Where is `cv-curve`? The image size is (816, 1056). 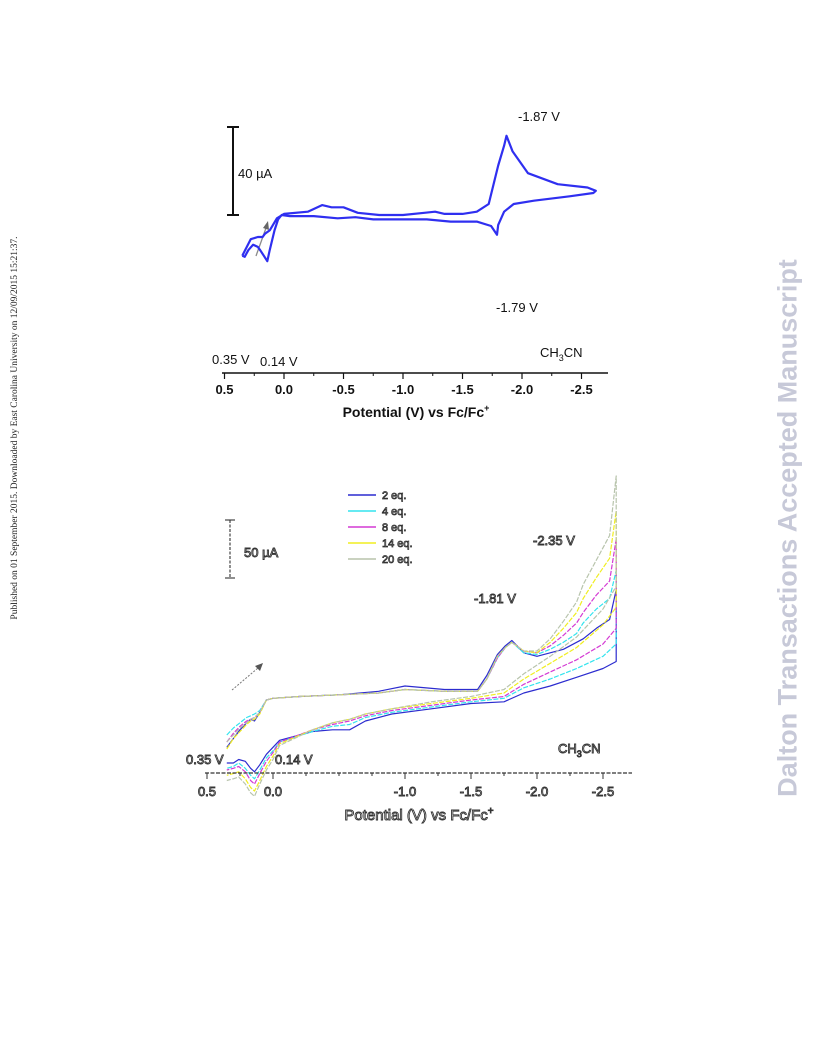
cv-curve is located at coordinates (419, 198).